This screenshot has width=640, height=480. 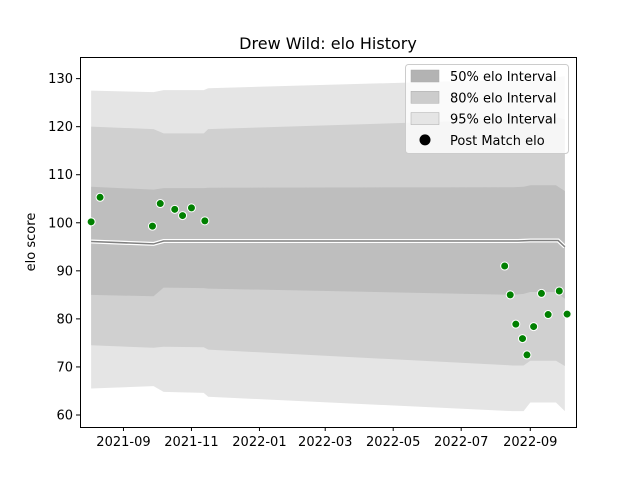 I want to click on legend-marker, so click(x=425, y=140).